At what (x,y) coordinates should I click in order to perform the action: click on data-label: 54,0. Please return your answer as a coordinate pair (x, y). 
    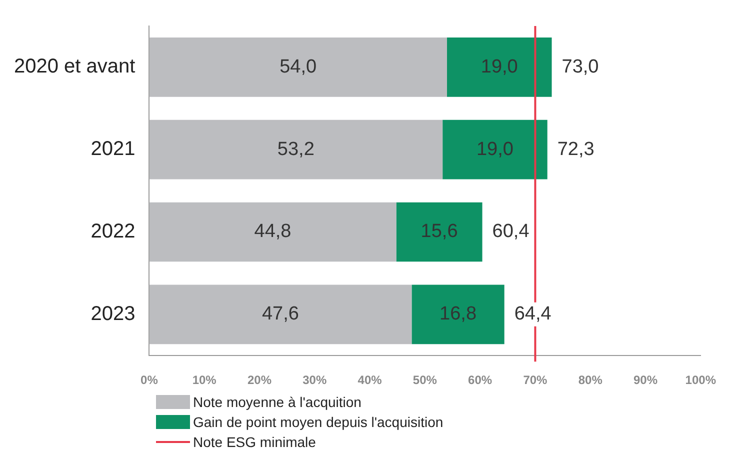
    Looking at the image, I should click on (298, 67).